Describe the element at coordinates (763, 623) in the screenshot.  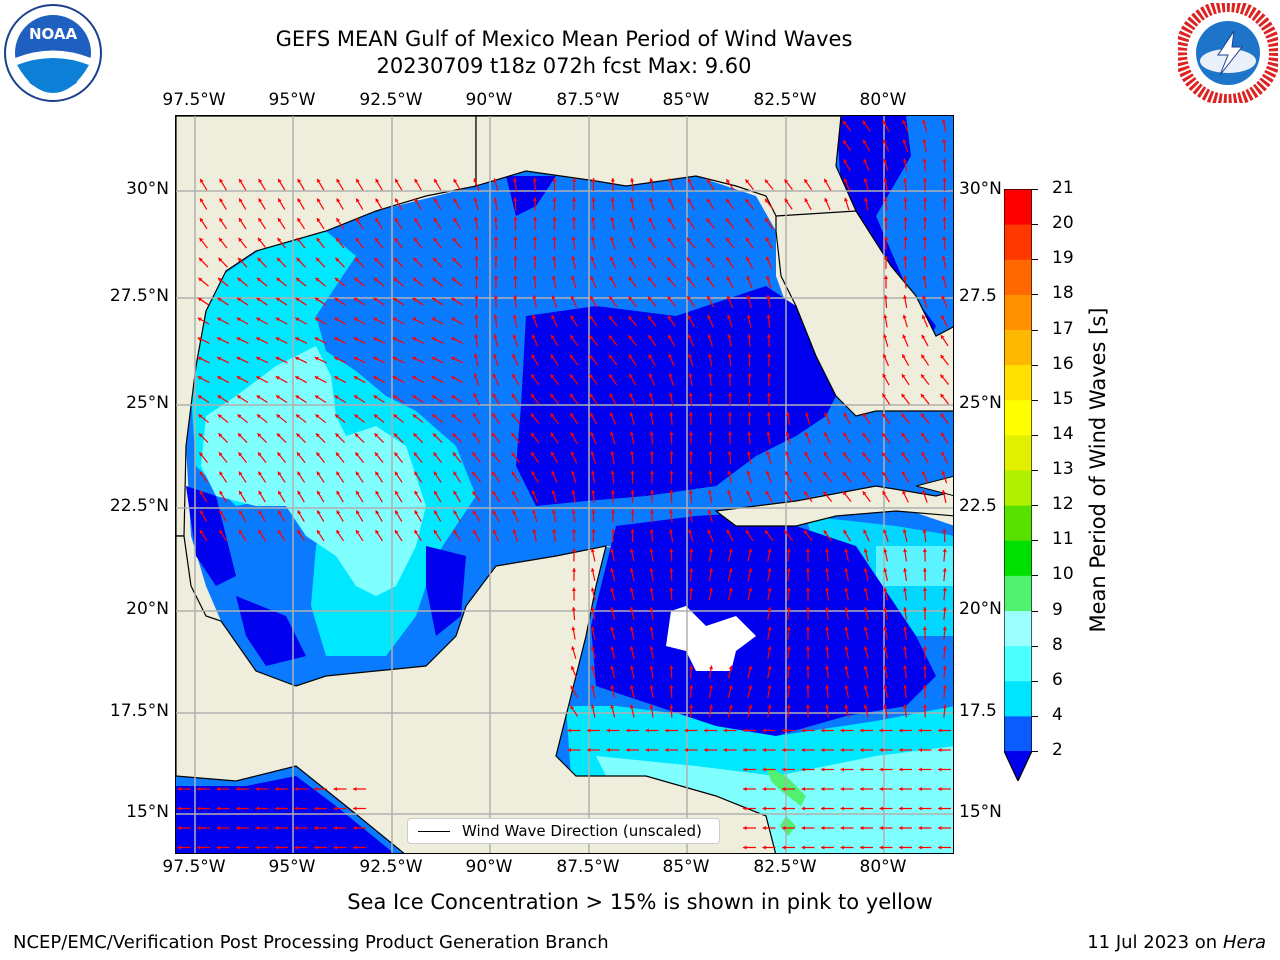
I see `deep-zone-caribbean` at that location.